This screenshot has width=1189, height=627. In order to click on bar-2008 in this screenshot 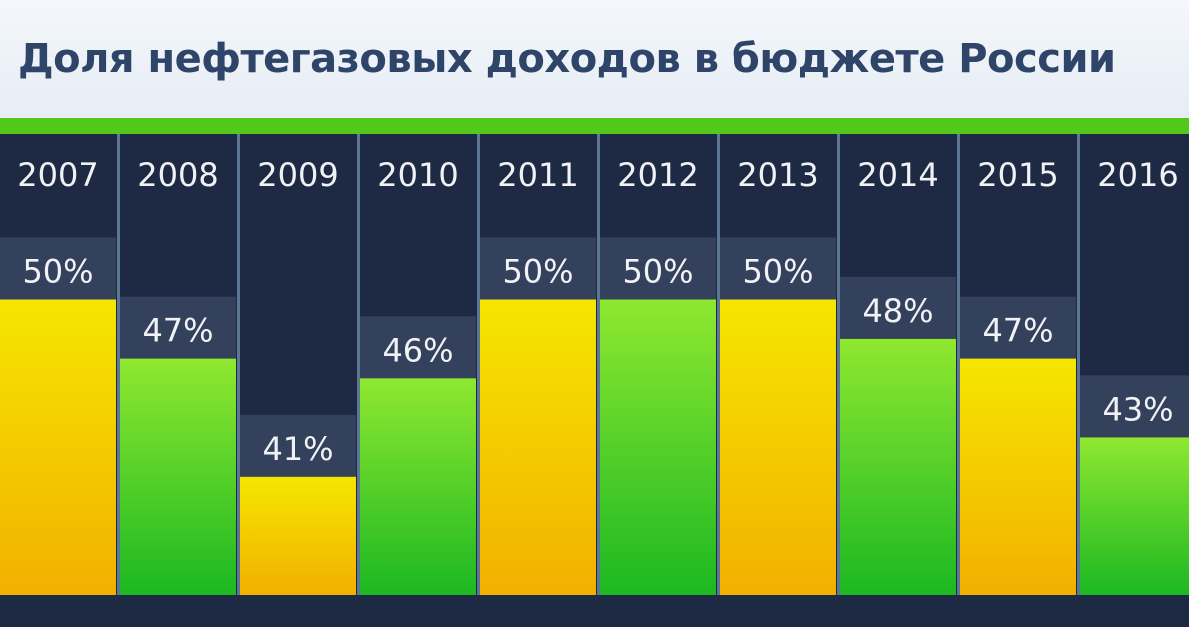, I will do `click(178, 476)`.